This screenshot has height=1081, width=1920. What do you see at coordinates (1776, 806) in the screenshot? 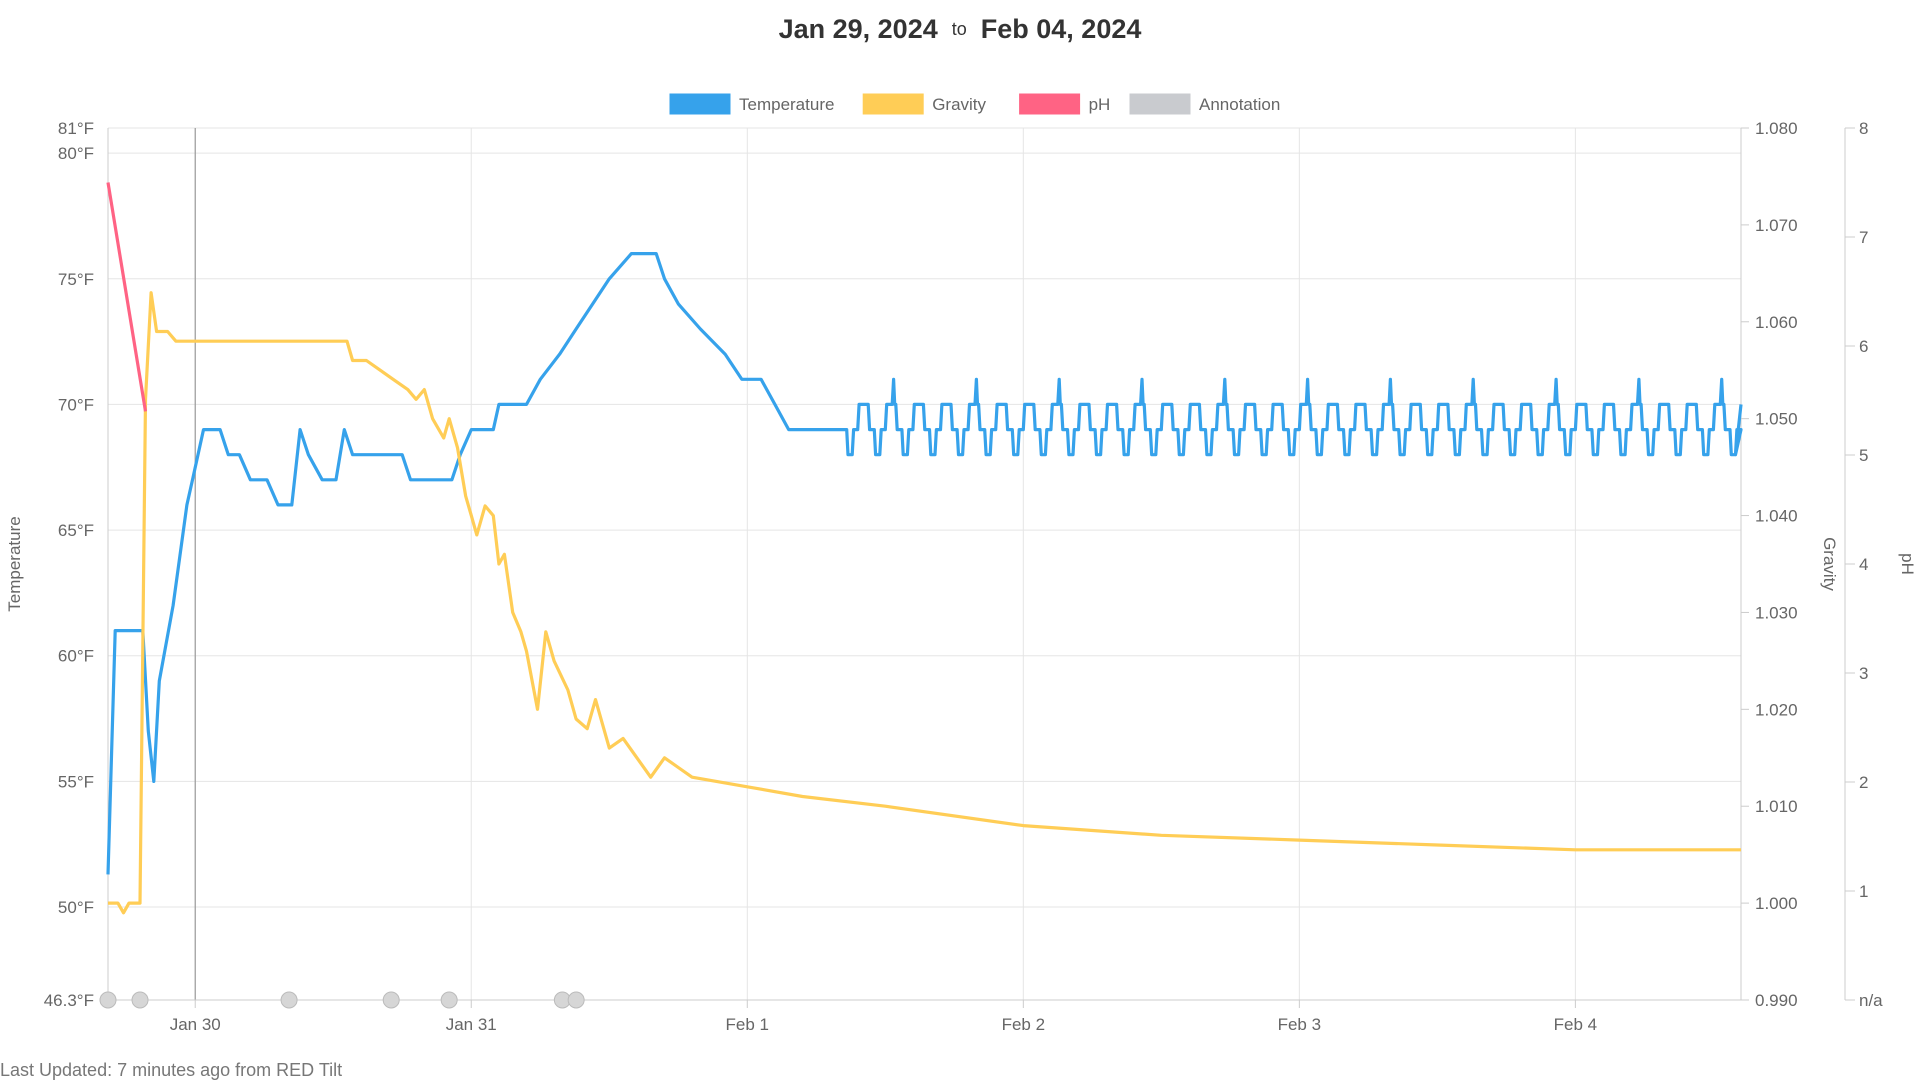
I see `gravity-tick-label: 1.010` at bounding box center [1776, 806].